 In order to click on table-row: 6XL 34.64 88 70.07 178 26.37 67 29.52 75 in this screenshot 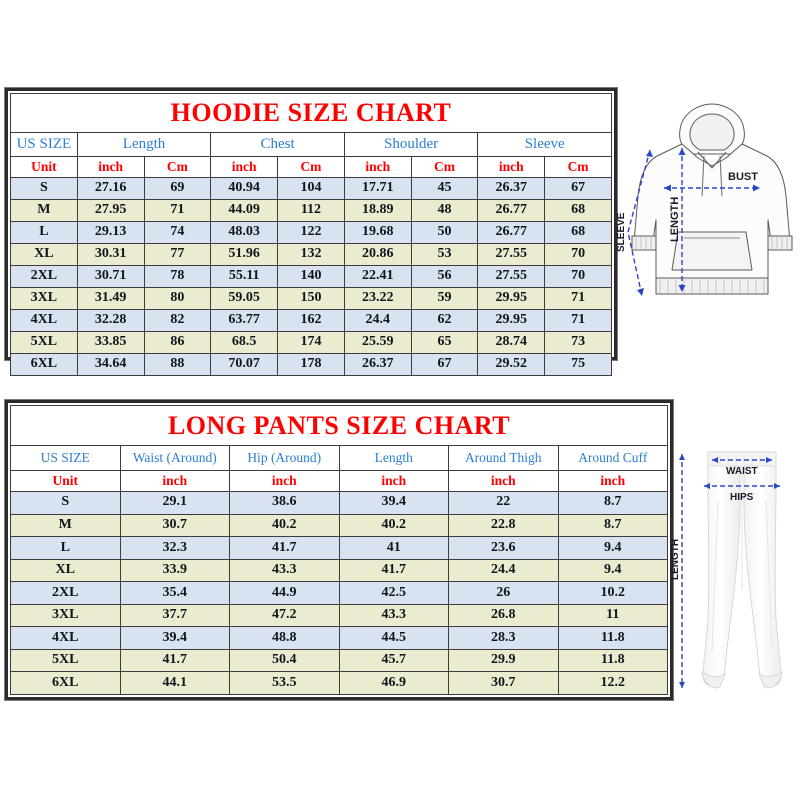, I will do `click(311, 364)`.